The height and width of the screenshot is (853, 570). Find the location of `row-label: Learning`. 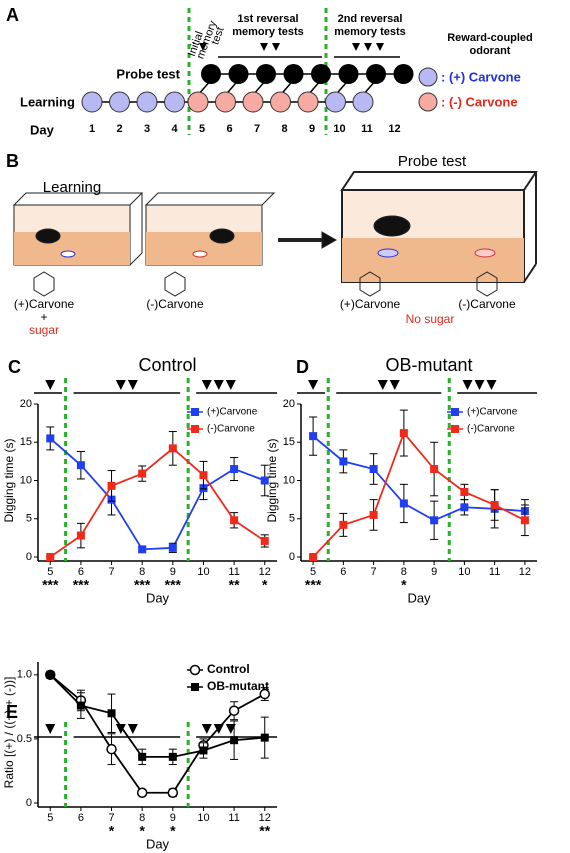

row-label: Learning is located at coordinates (47, 101).